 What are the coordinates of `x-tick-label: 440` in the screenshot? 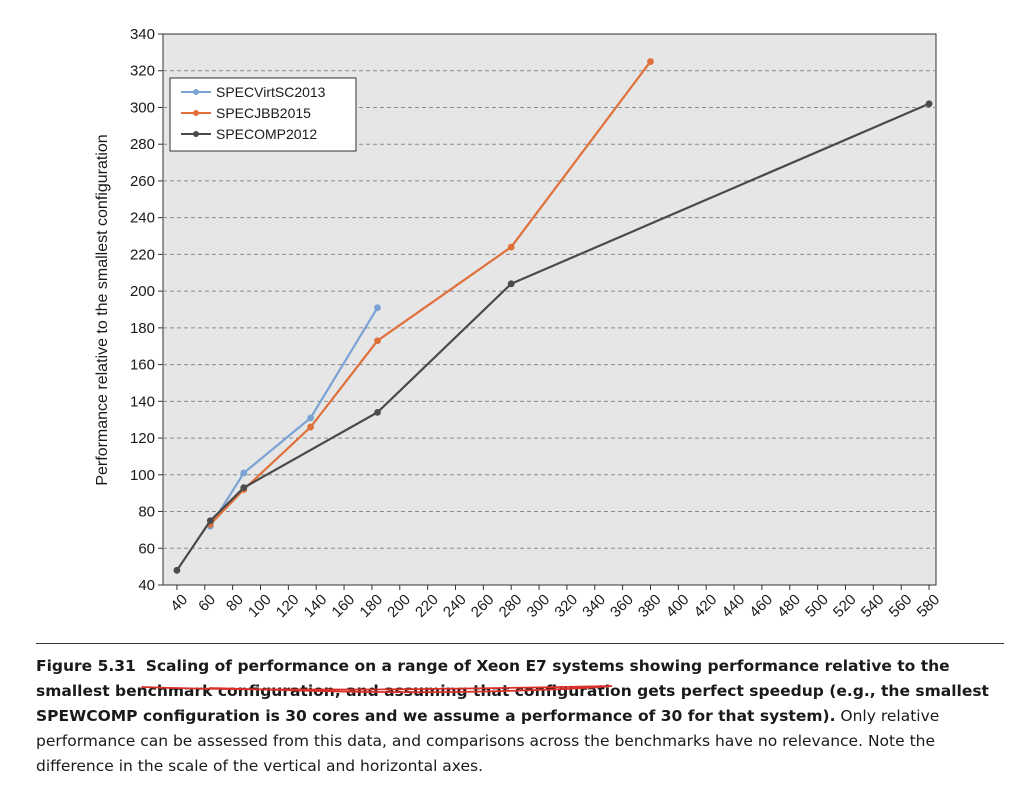 It's located at (734, 606).